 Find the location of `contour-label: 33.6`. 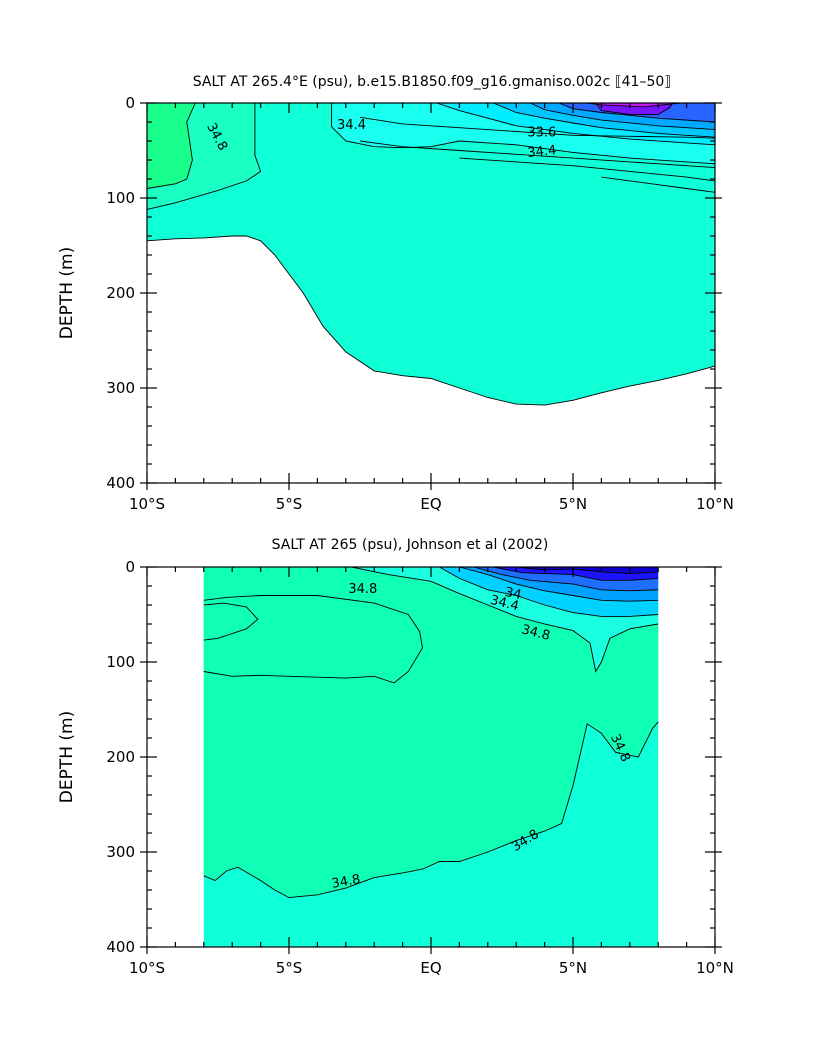

contour-label: 33.6 is located at coordinates (541, 133).